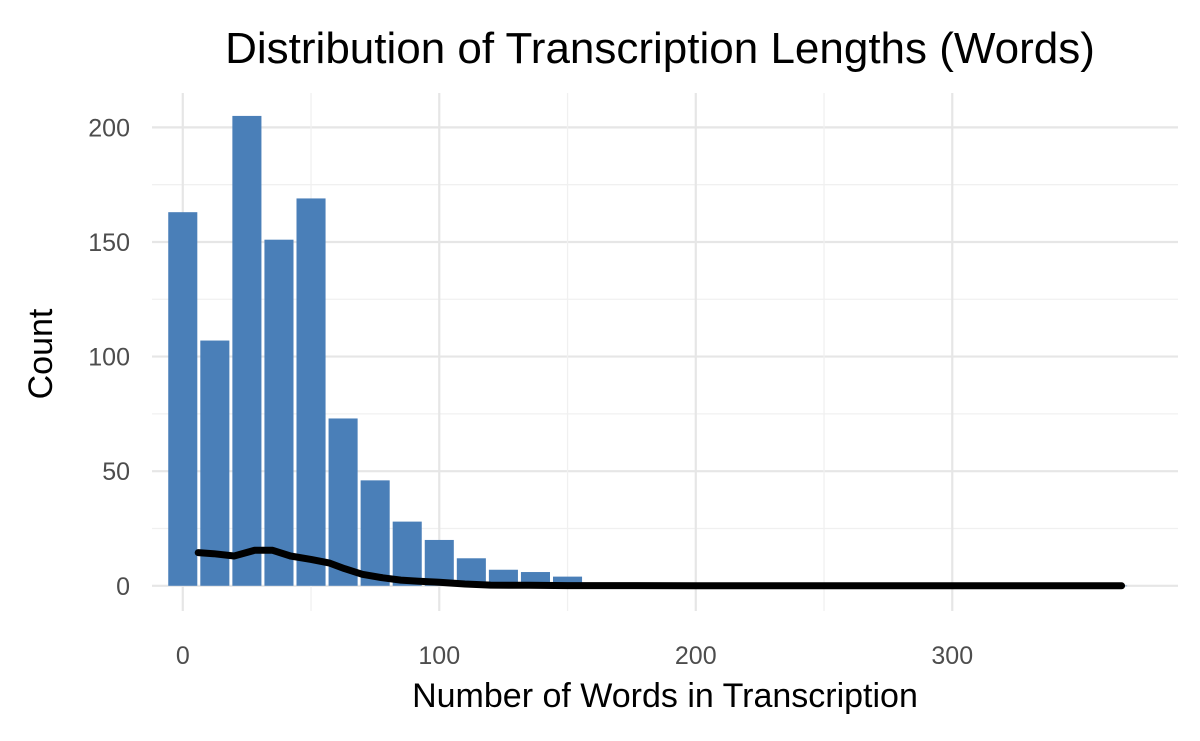  Describe the element at coordinates (665, 696) in the screenshot. I see `x-axis-title: Number of Words in Transcription` at that location.